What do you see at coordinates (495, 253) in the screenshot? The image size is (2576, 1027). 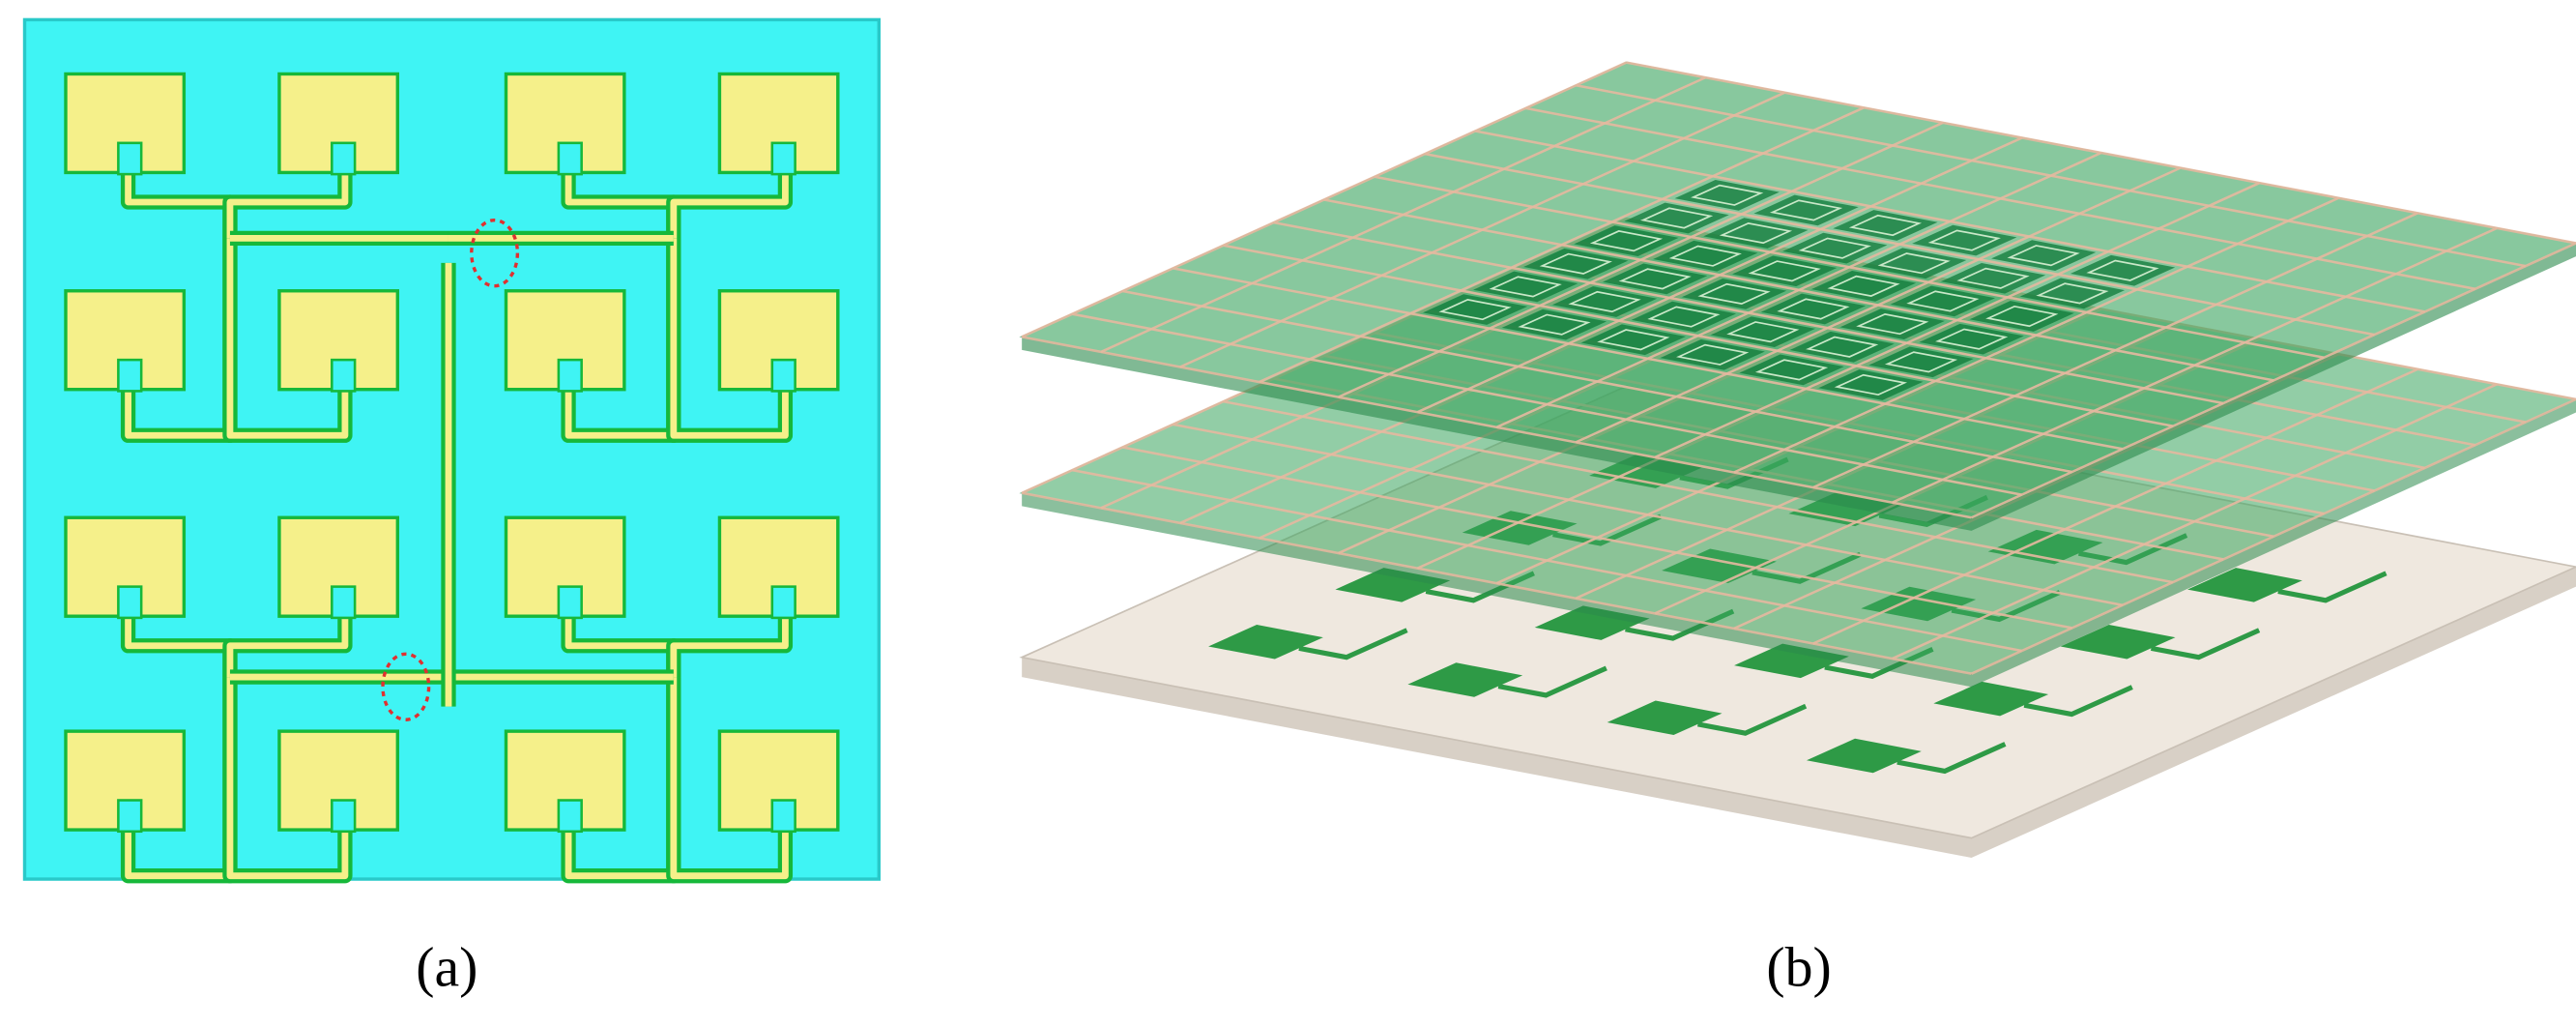 I see `highlight-circle` at bounding box center [495, 253].